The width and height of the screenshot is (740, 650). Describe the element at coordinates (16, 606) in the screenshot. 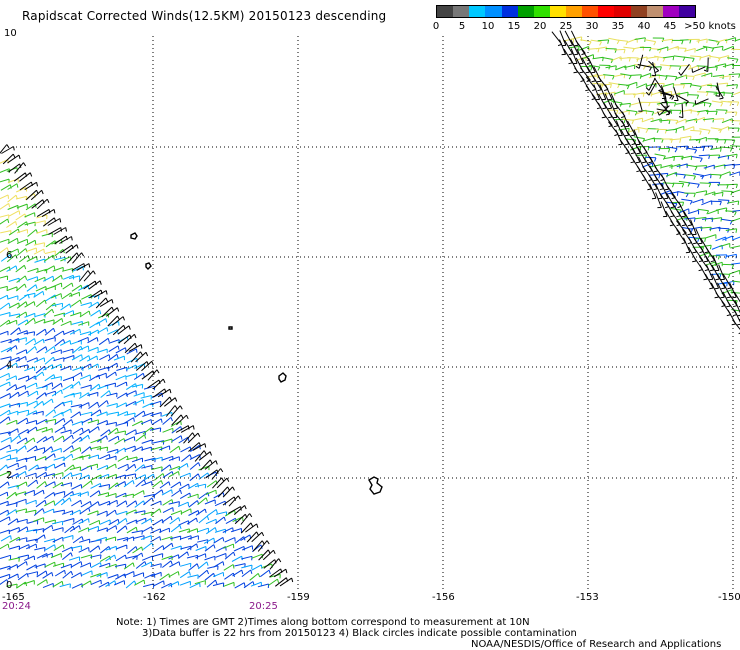

I see `time-label-left: 20:24` at that location.